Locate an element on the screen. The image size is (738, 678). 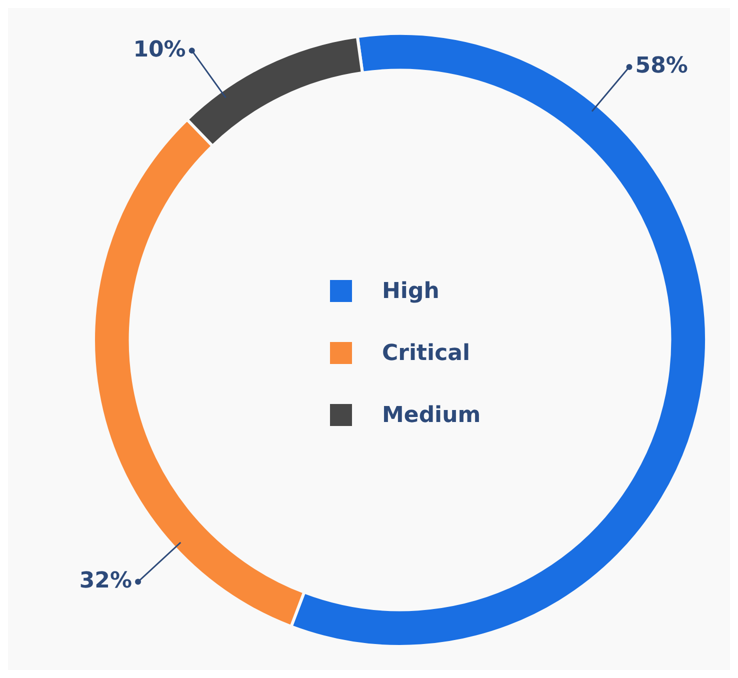
data-label: 10% is located at coordinates (159, 49).